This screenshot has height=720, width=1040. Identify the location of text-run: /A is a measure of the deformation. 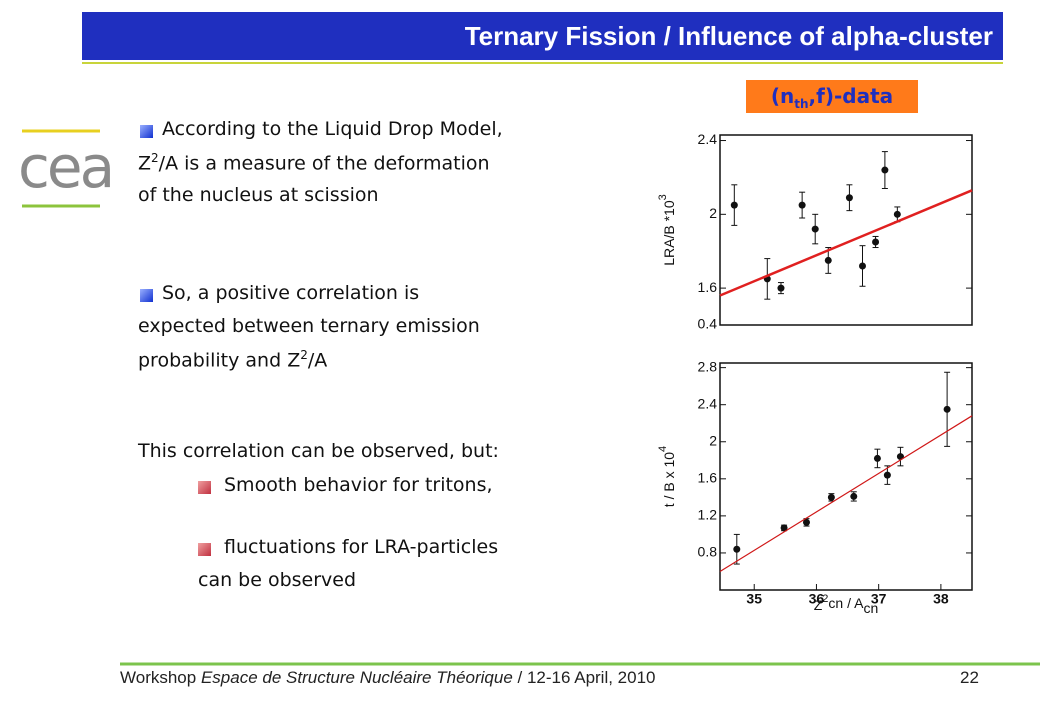
(324, 163).